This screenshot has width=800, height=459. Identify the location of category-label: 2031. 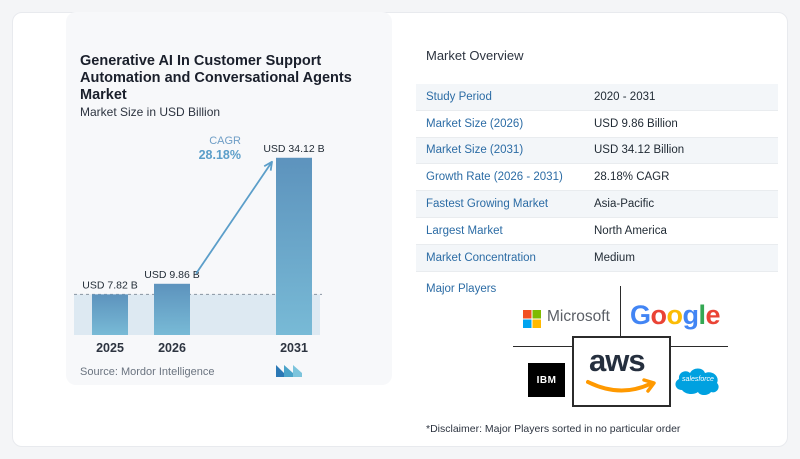
(294, 348).